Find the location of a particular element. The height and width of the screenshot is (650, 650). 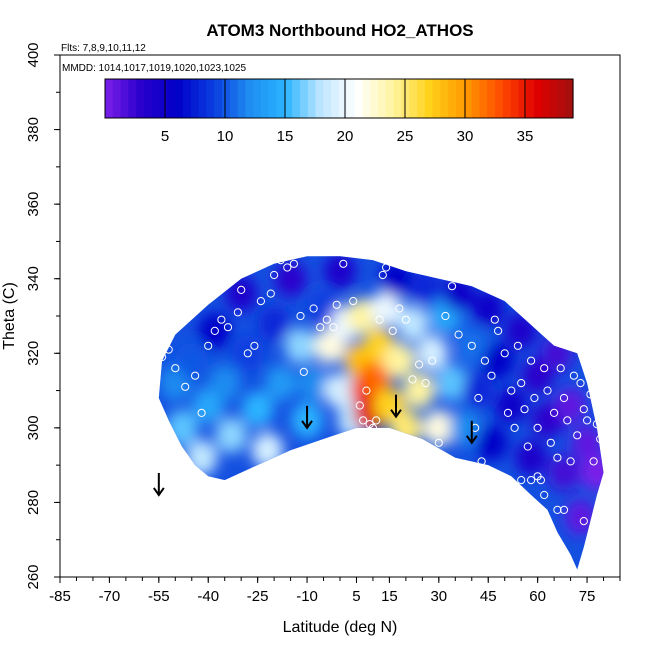

x-tick-label: 30 is located at coordinates (438, 596).